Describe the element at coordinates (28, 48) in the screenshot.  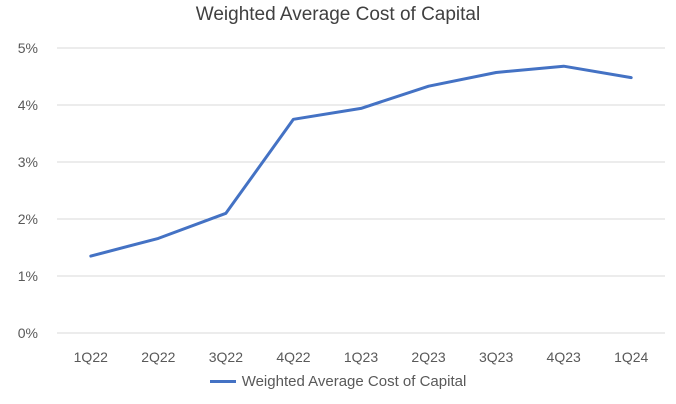
I see `y-tick-label: 5%` at that location.